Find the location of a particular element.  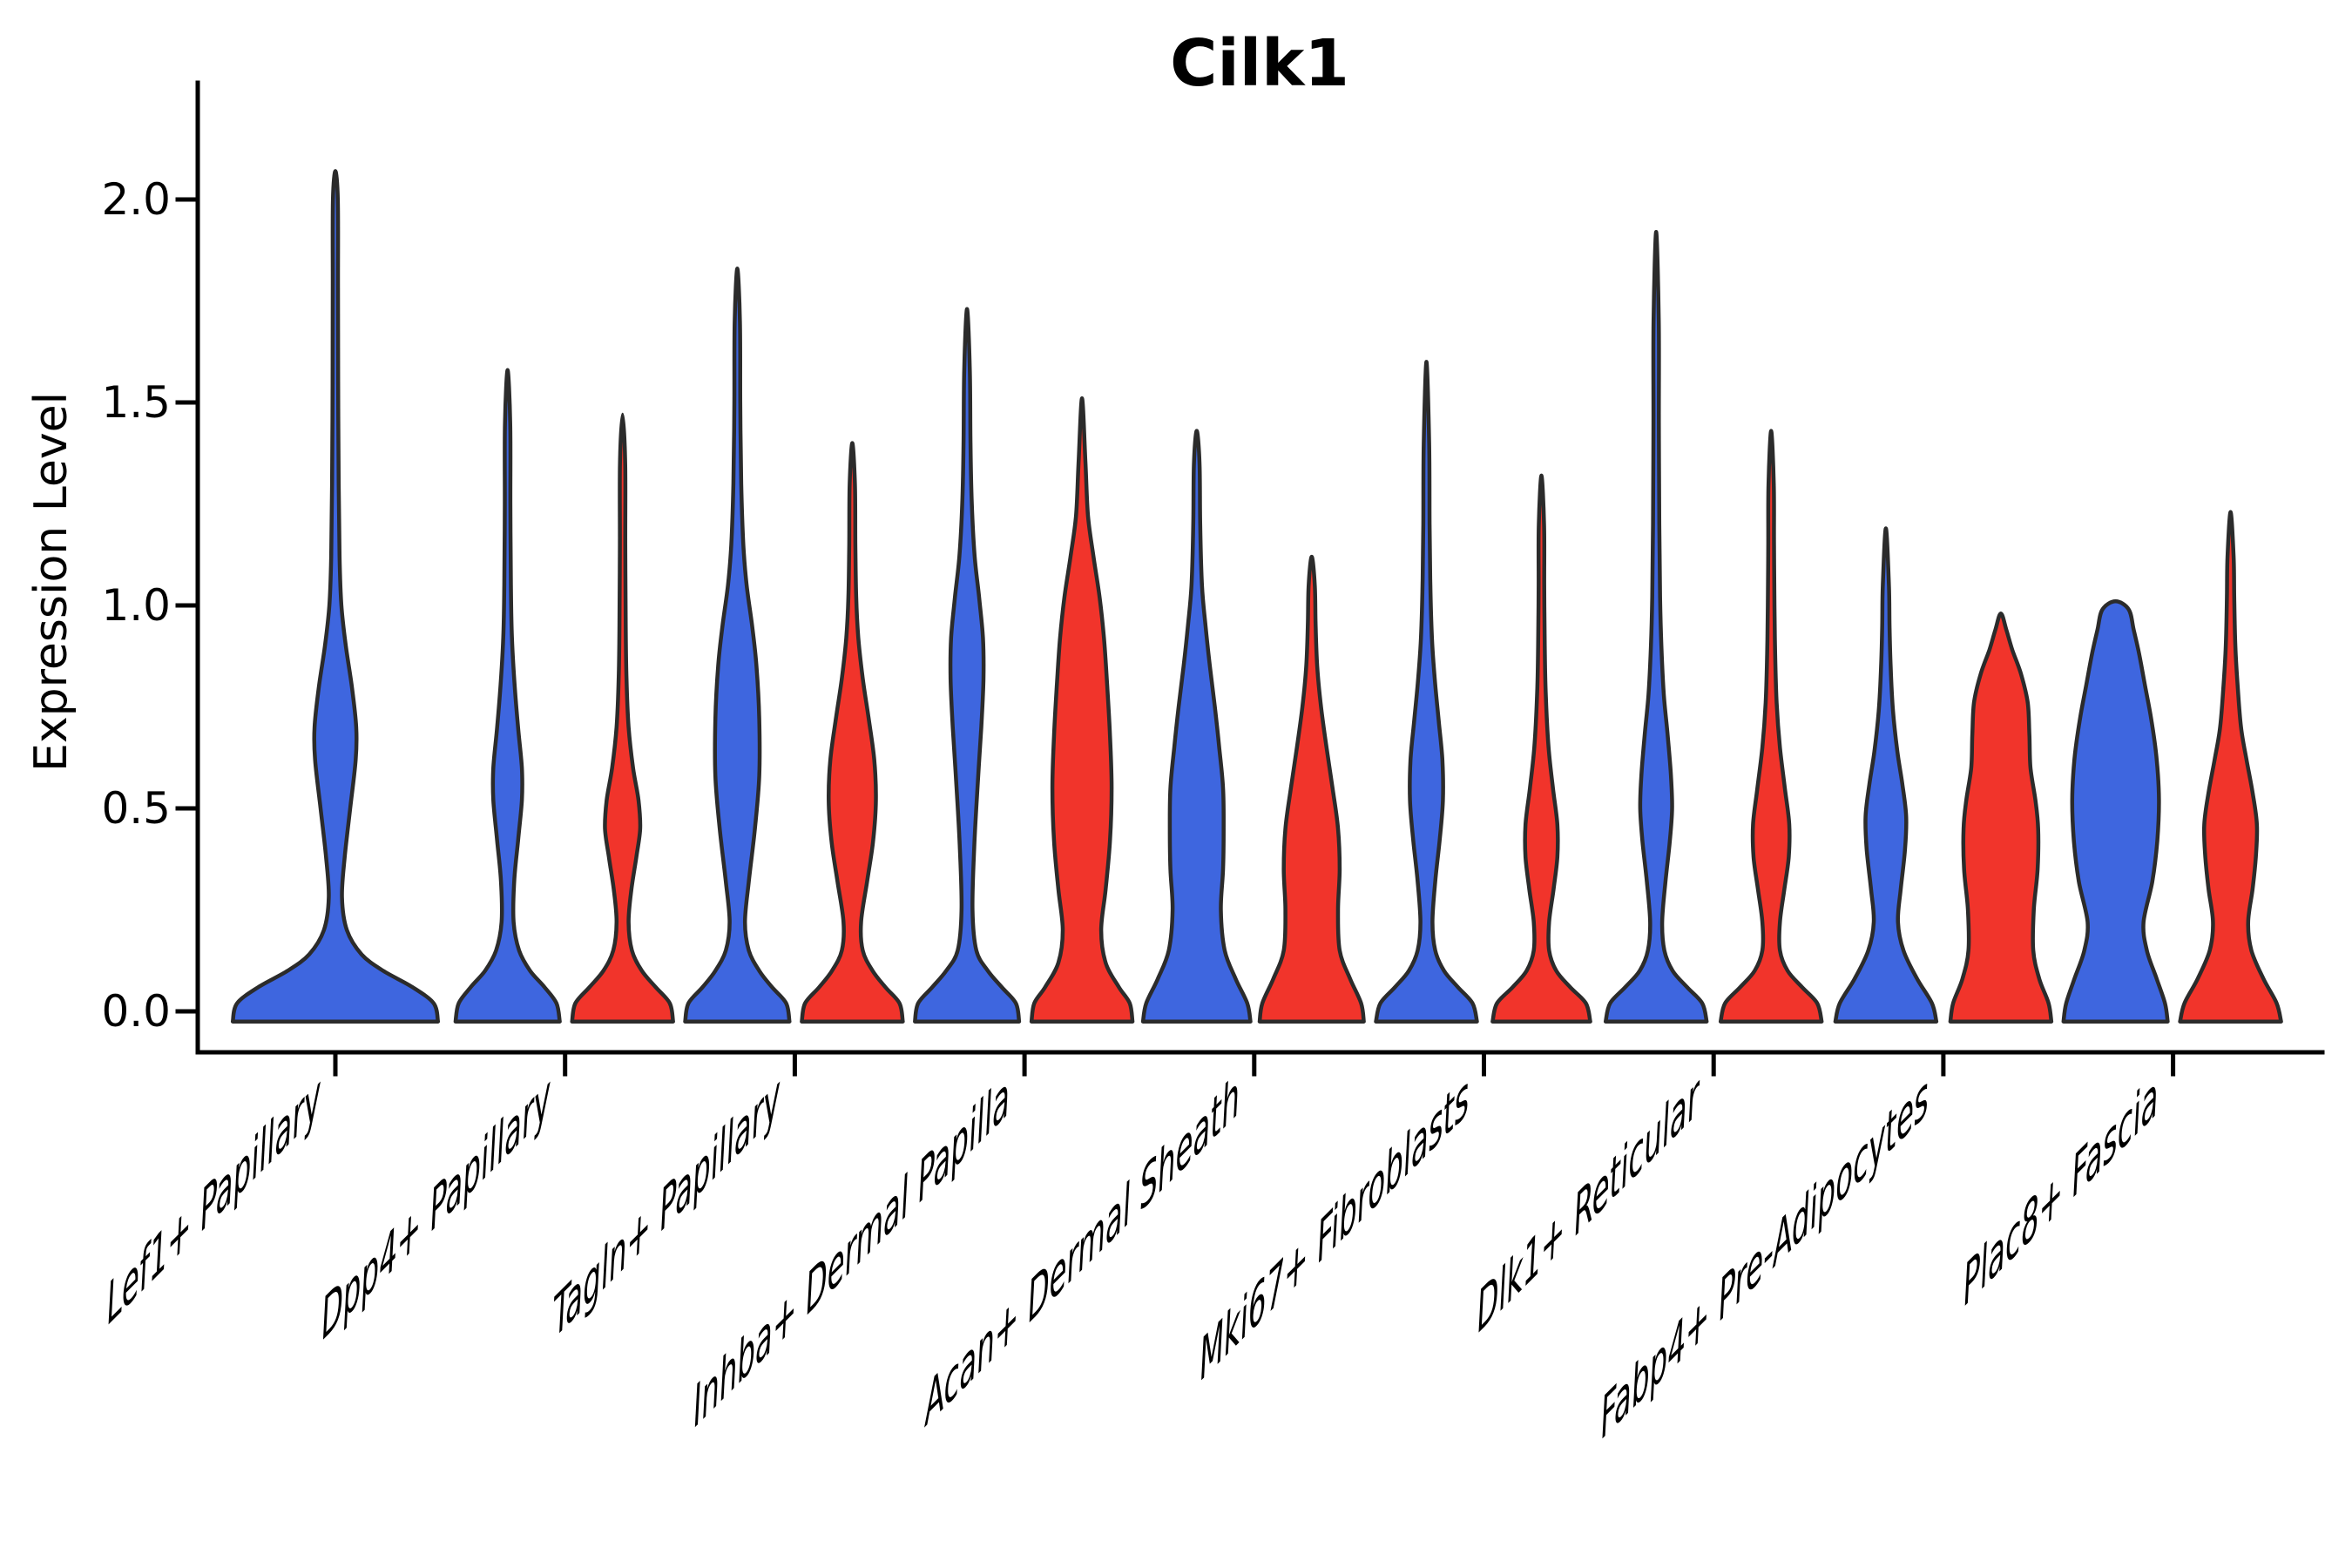

chart-title: Cilk1 is located at coordinates (1260, 64).